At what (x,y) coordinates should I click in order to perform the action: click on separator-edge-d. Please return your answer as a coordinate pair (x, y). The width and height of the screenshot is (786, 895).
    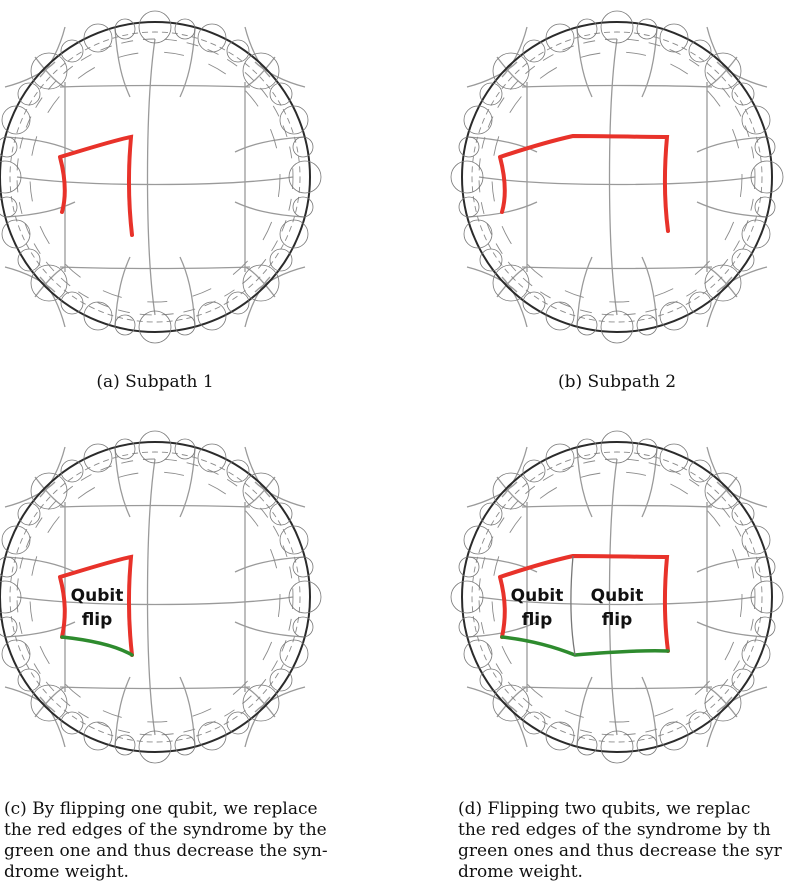
    Looking at the image, I should click on (573, 605).